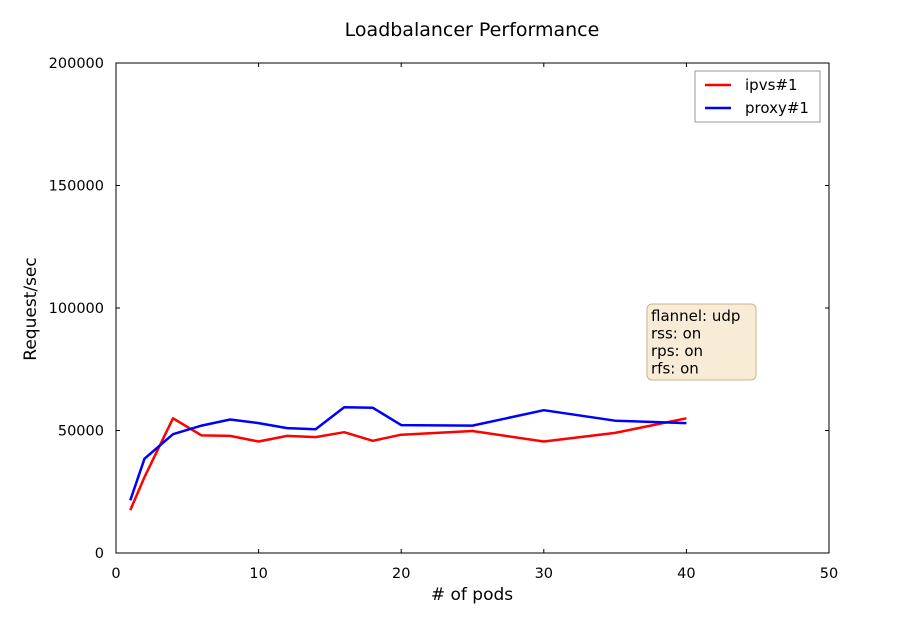  What do you see at coordinates (472, 30) in the screenshot?
I see `chart-title: Loadbalancer Performance` at bounding box center [472, 30].